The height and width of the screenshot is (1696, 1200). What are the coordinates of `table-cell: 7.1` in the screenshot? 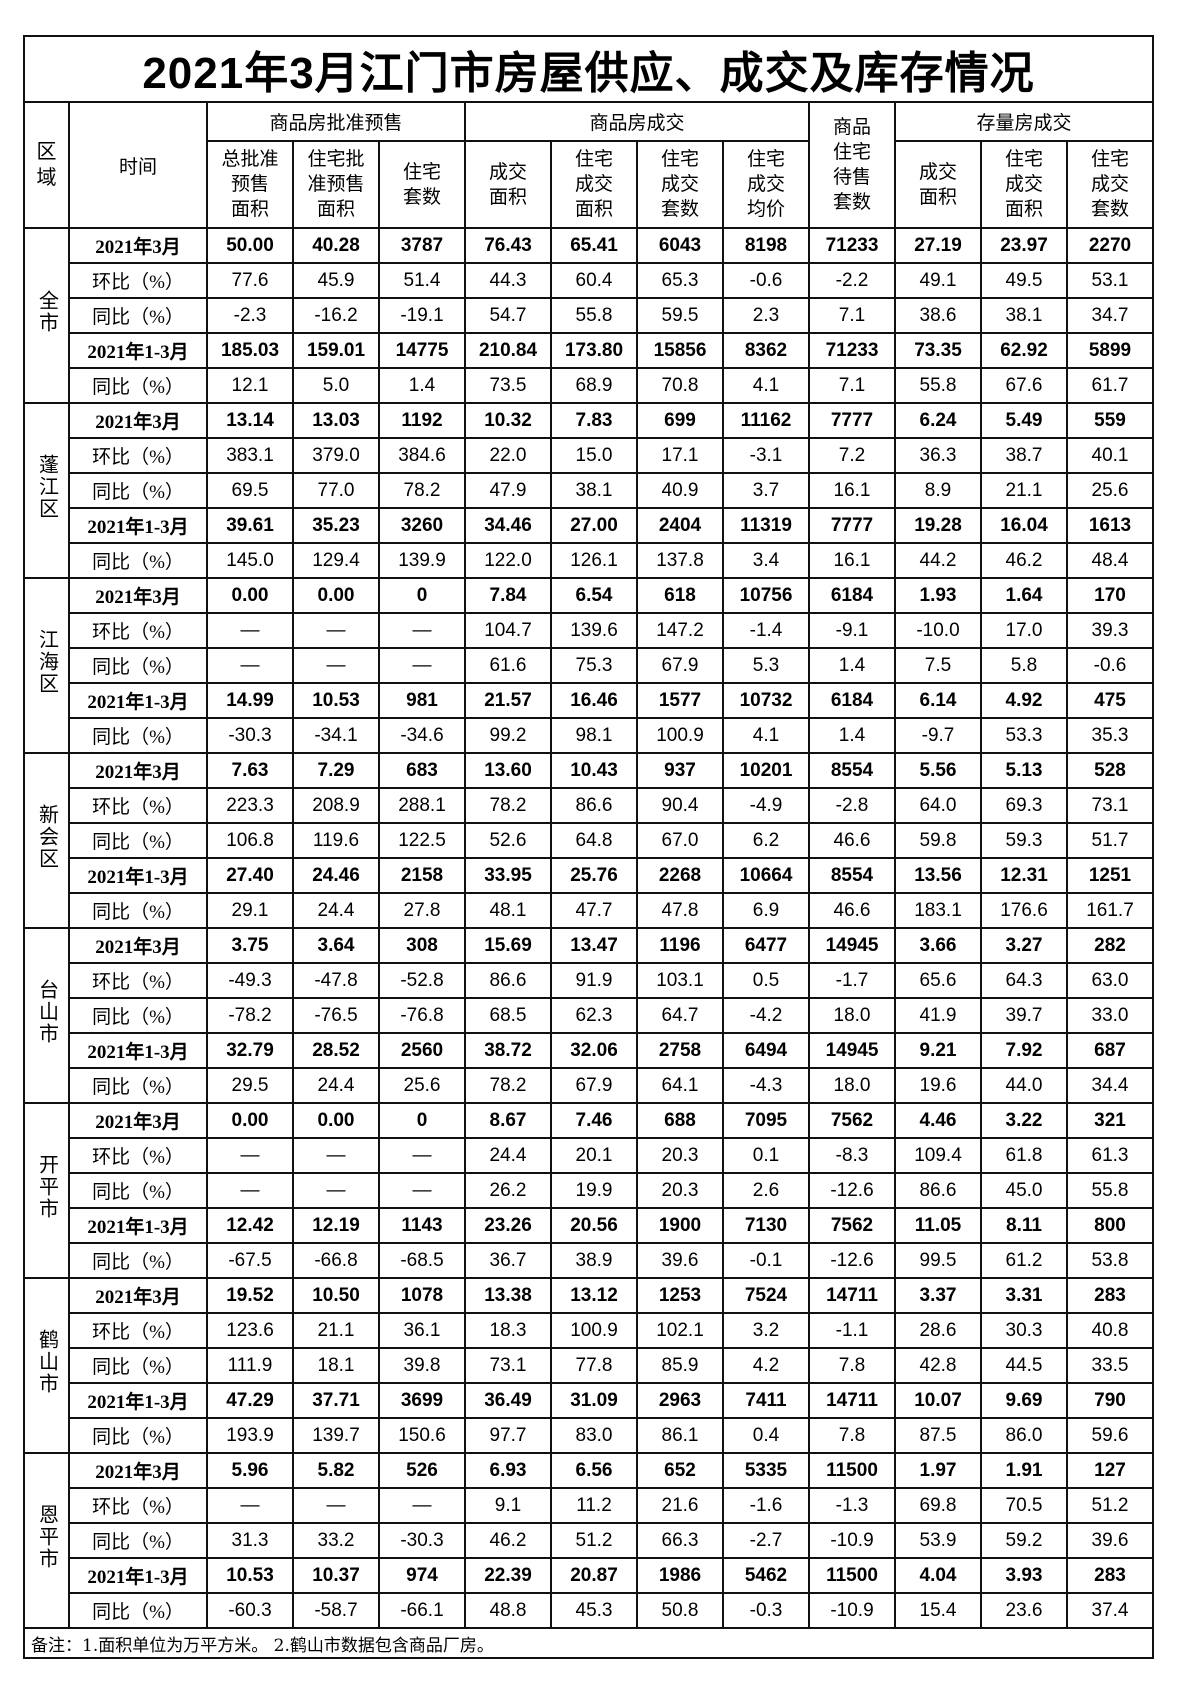 It's located at (852, 385).